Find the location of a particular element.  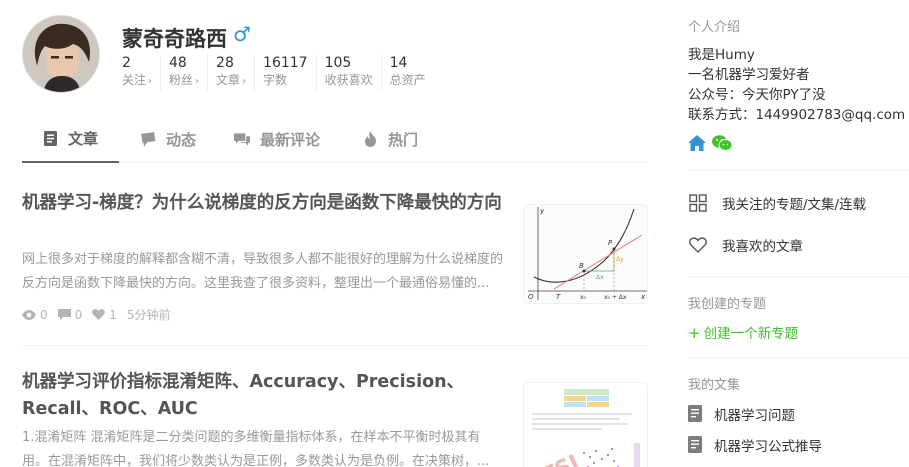

thumb-label-dy: Δy is located at coordinates (620, 259).